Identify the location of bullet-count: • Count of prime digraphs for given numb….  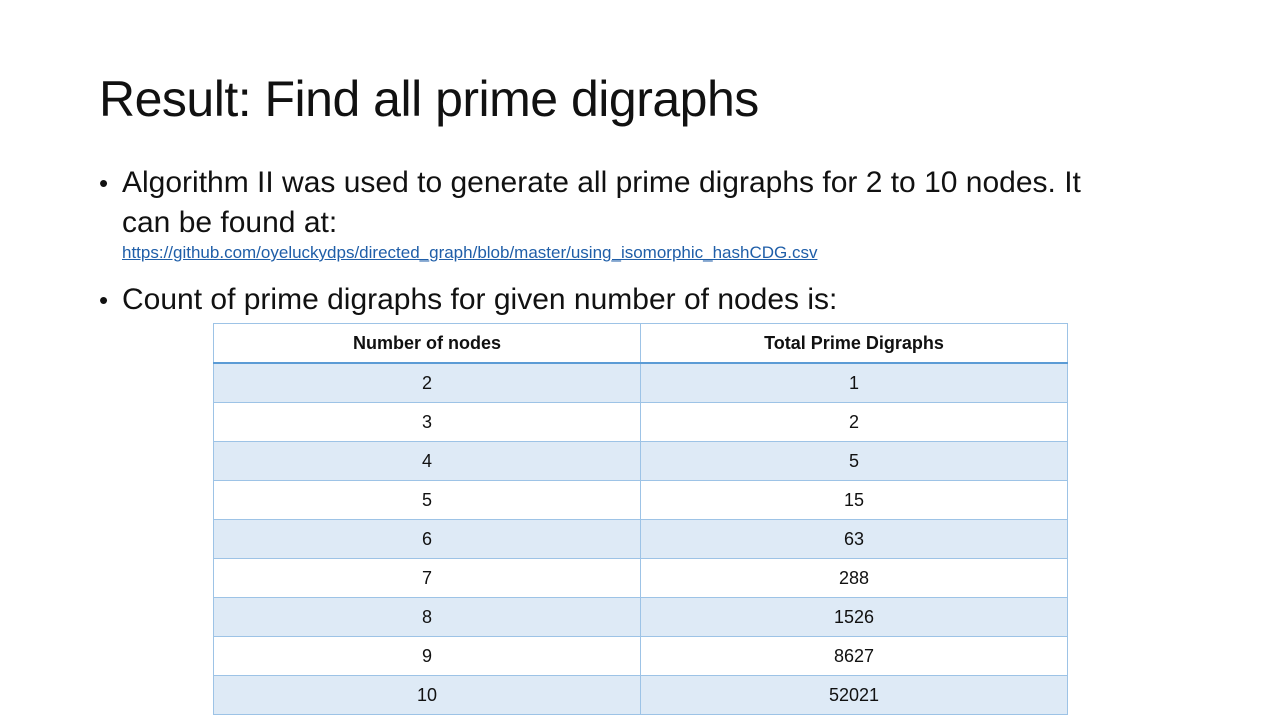
(609, 300).